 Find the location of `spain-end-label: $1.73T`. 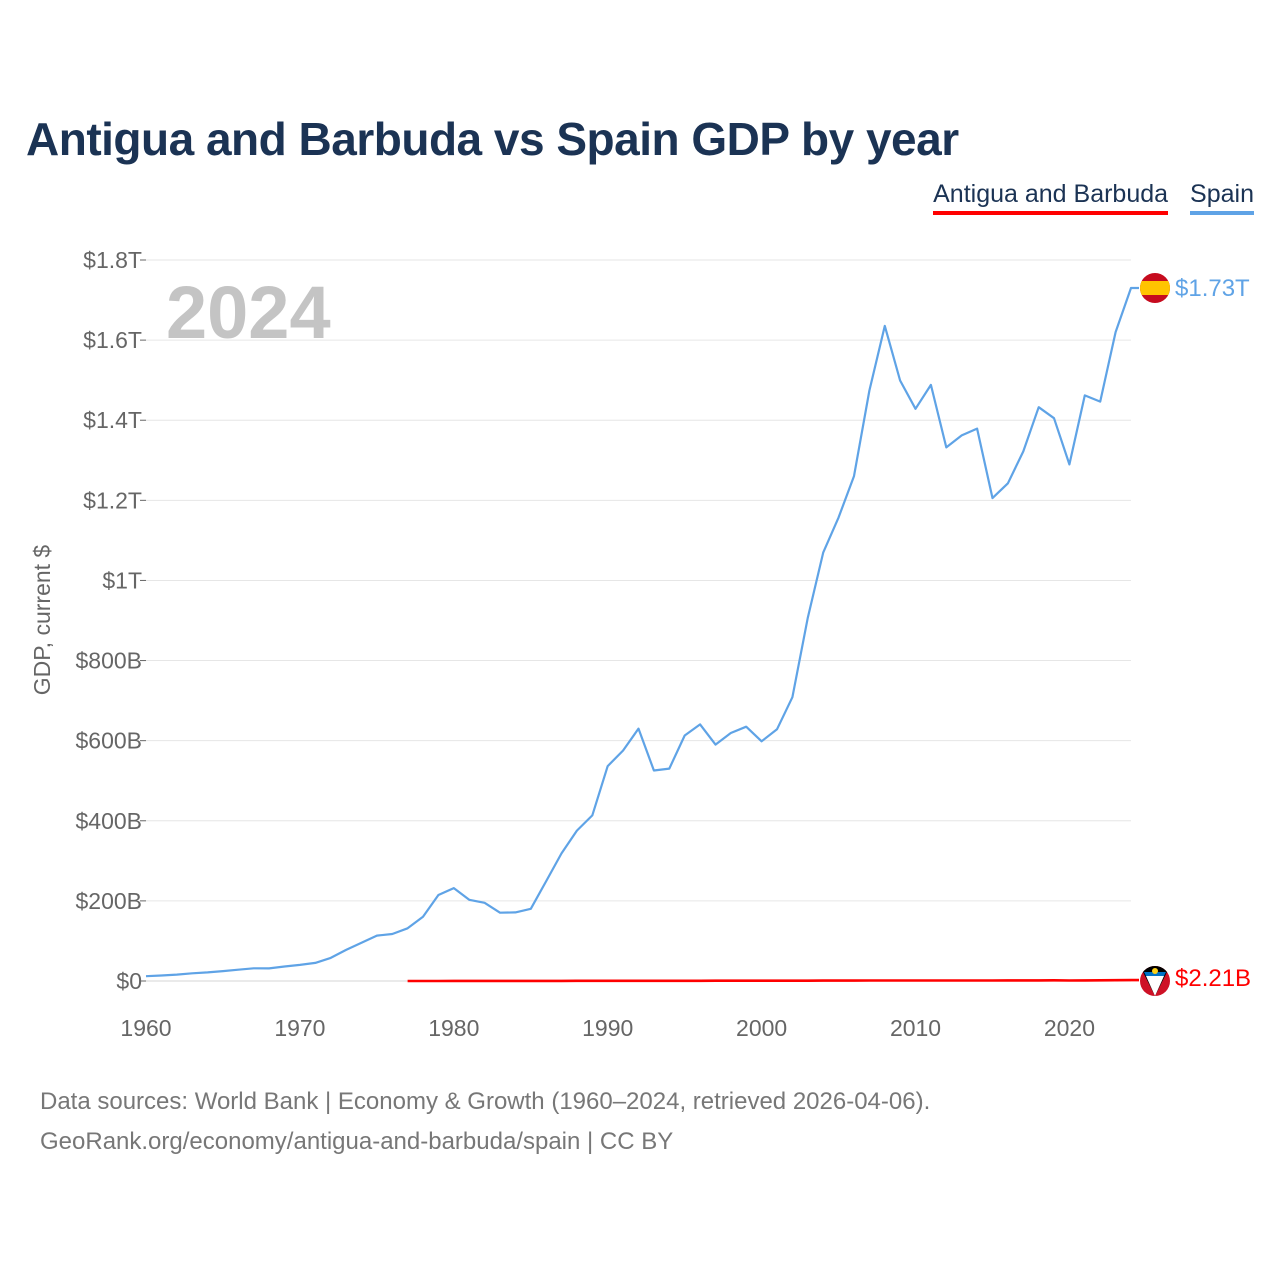

spain-end-label: $1.73T is located at coordinates (1212, 288).